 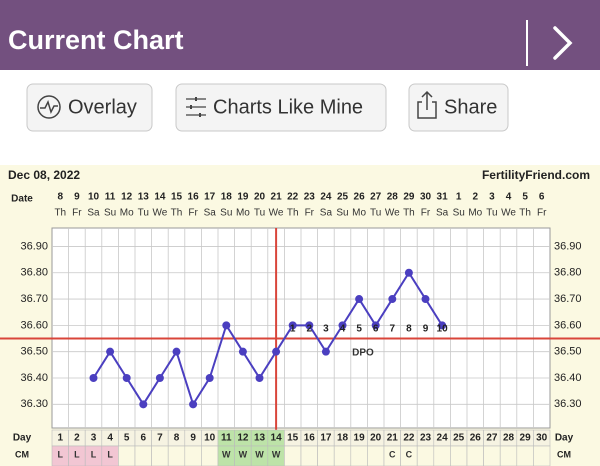 What do you see at coordinates (427, 104) in the screenshot?
I see `icon` at bounding box center [427, 104].